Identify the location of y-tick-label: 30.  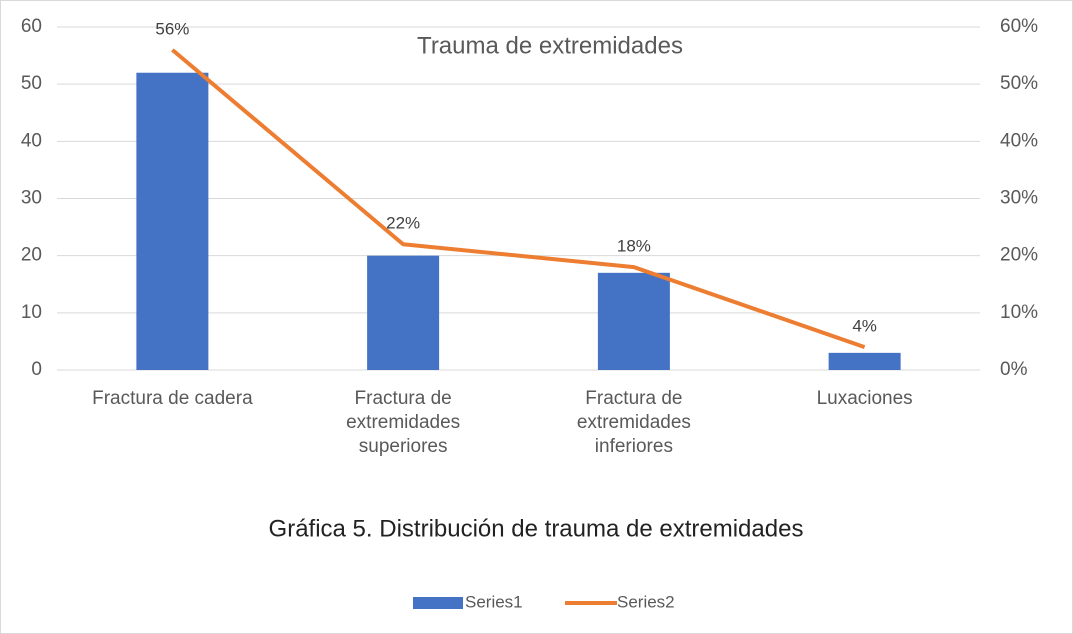
(31, 198).